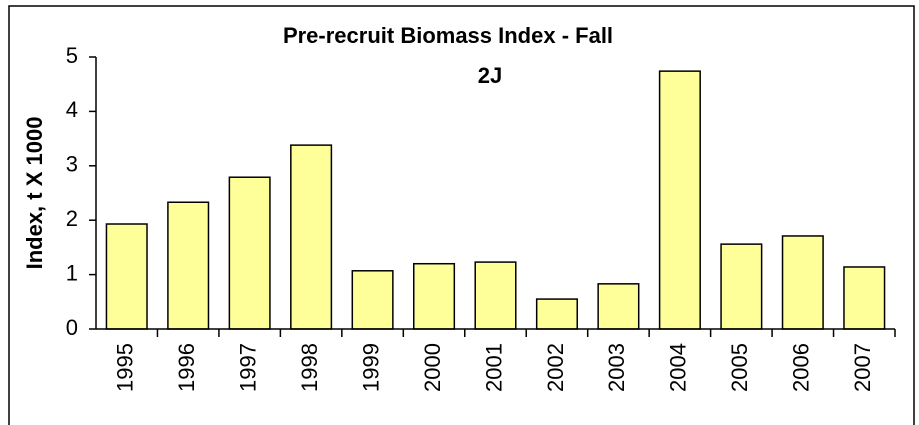 This screenshot has height=425, width=919. Describe the element at coordinates (862, 367) in the screenshot. I see `x-tick-label: 2007` at that location.